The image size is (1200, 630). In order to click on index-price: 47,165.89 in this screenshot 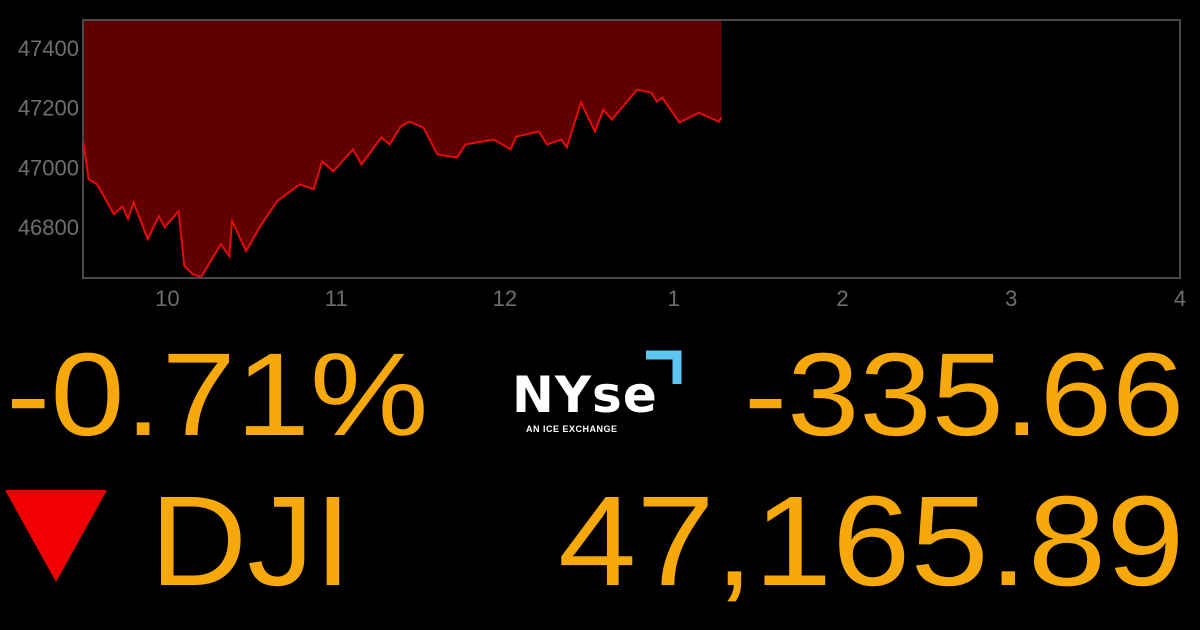, I will do `click(870, 541)`.